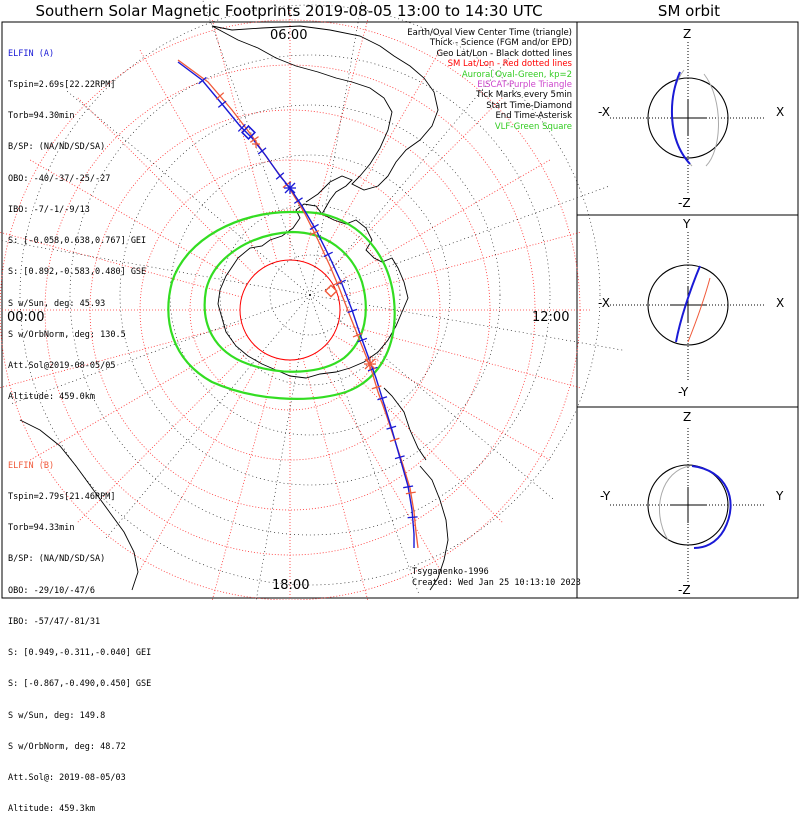 This screenshot has width=800, height=825. Describe the element at coordinates (67, 778) in the screenshot. I see `elfin-b-line: Att.Sol@: 2019-08-05/03` at that location.